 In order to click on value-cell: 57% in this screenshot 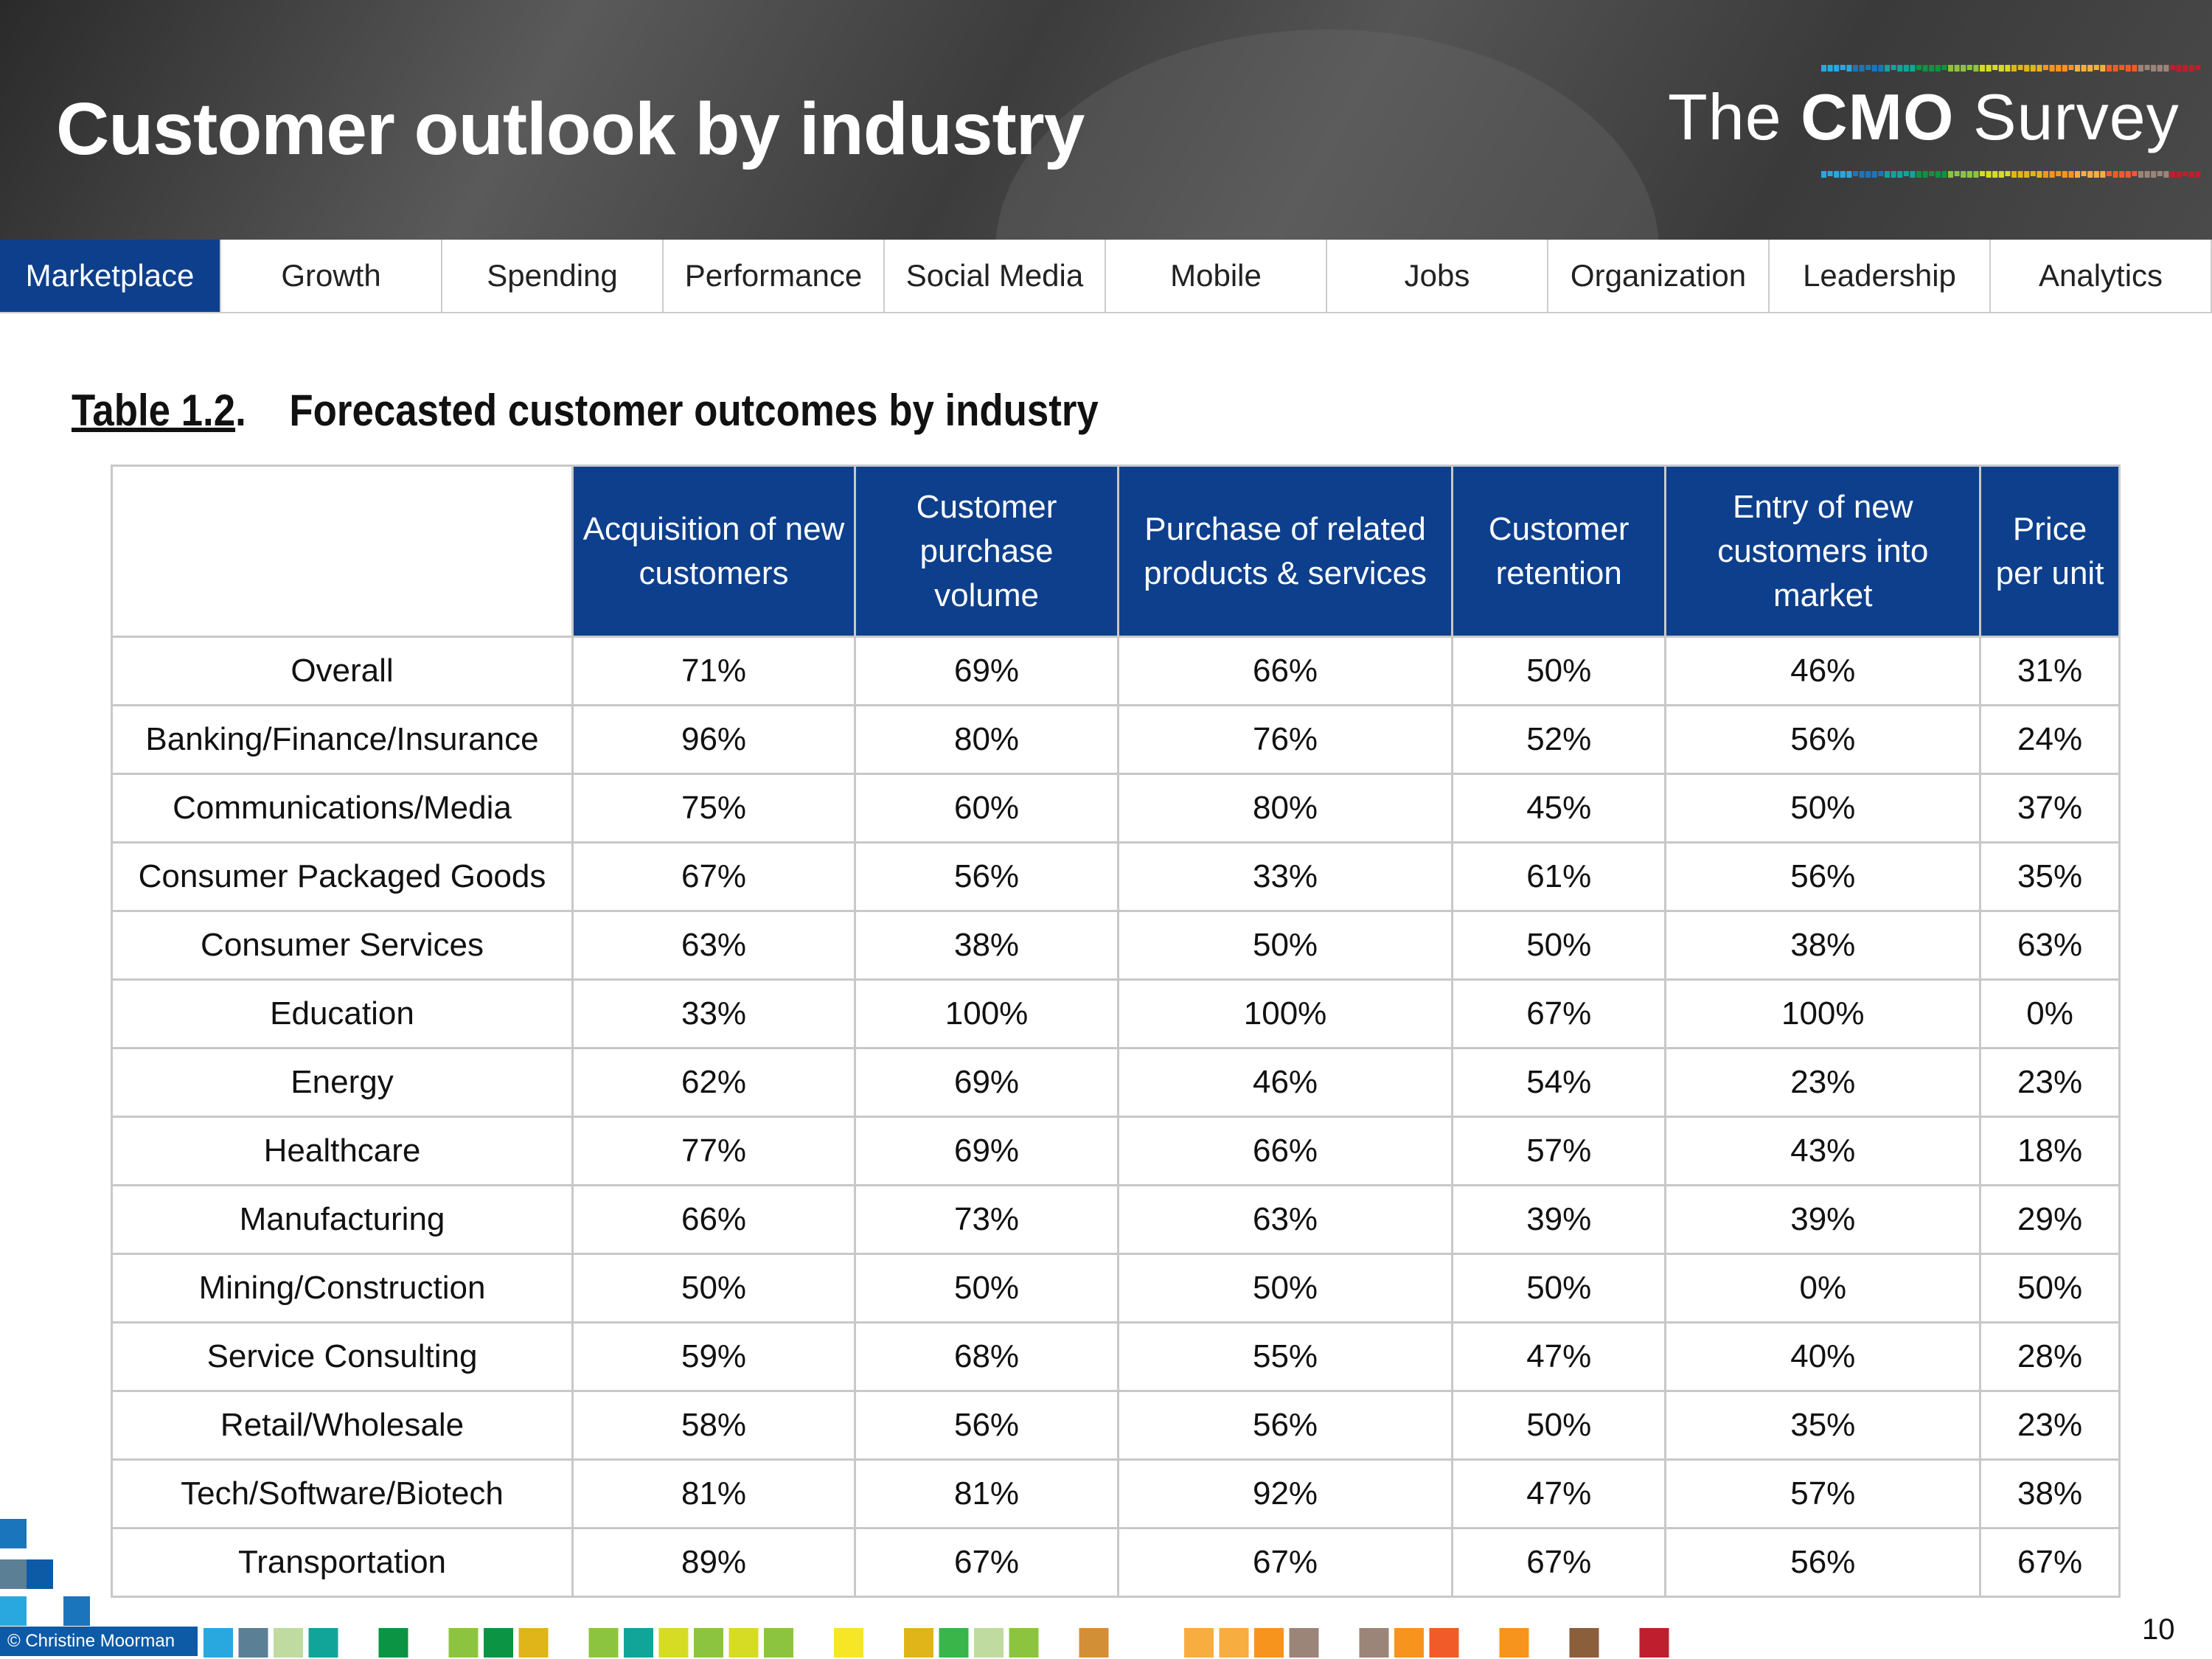, I will do `click(1823, 1493)`.